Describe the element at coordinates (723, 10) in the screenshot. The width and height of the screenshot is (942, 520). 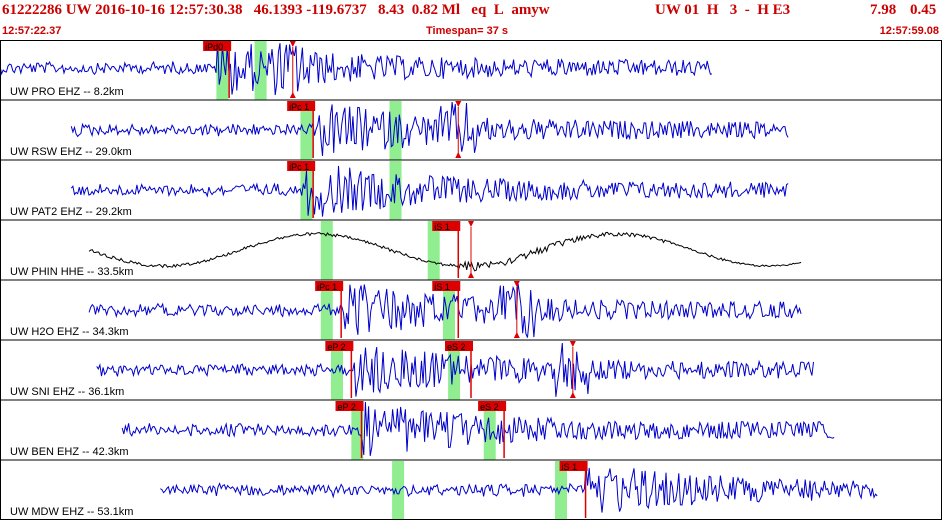
I see `event-status-block: UW 01 H 3 - H E3` at that location.